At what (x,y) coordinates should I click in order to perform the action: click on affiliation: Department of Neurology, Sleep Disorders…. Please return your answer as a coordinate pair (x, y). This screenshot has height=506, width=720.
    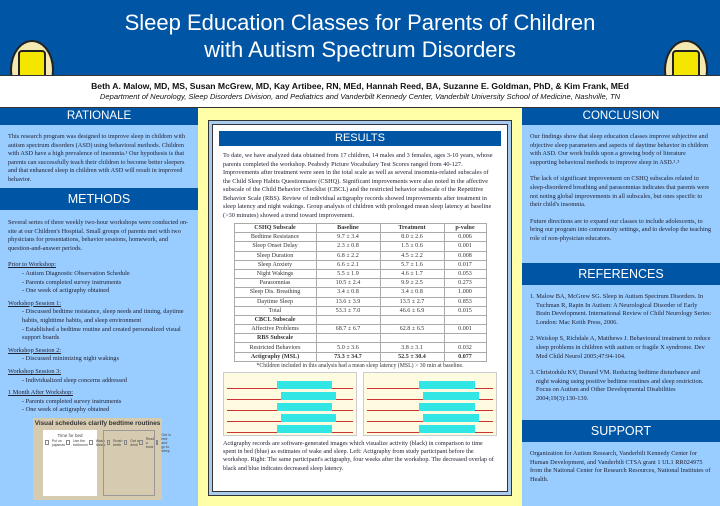
    Looking at the image, I should click on (360, 96).